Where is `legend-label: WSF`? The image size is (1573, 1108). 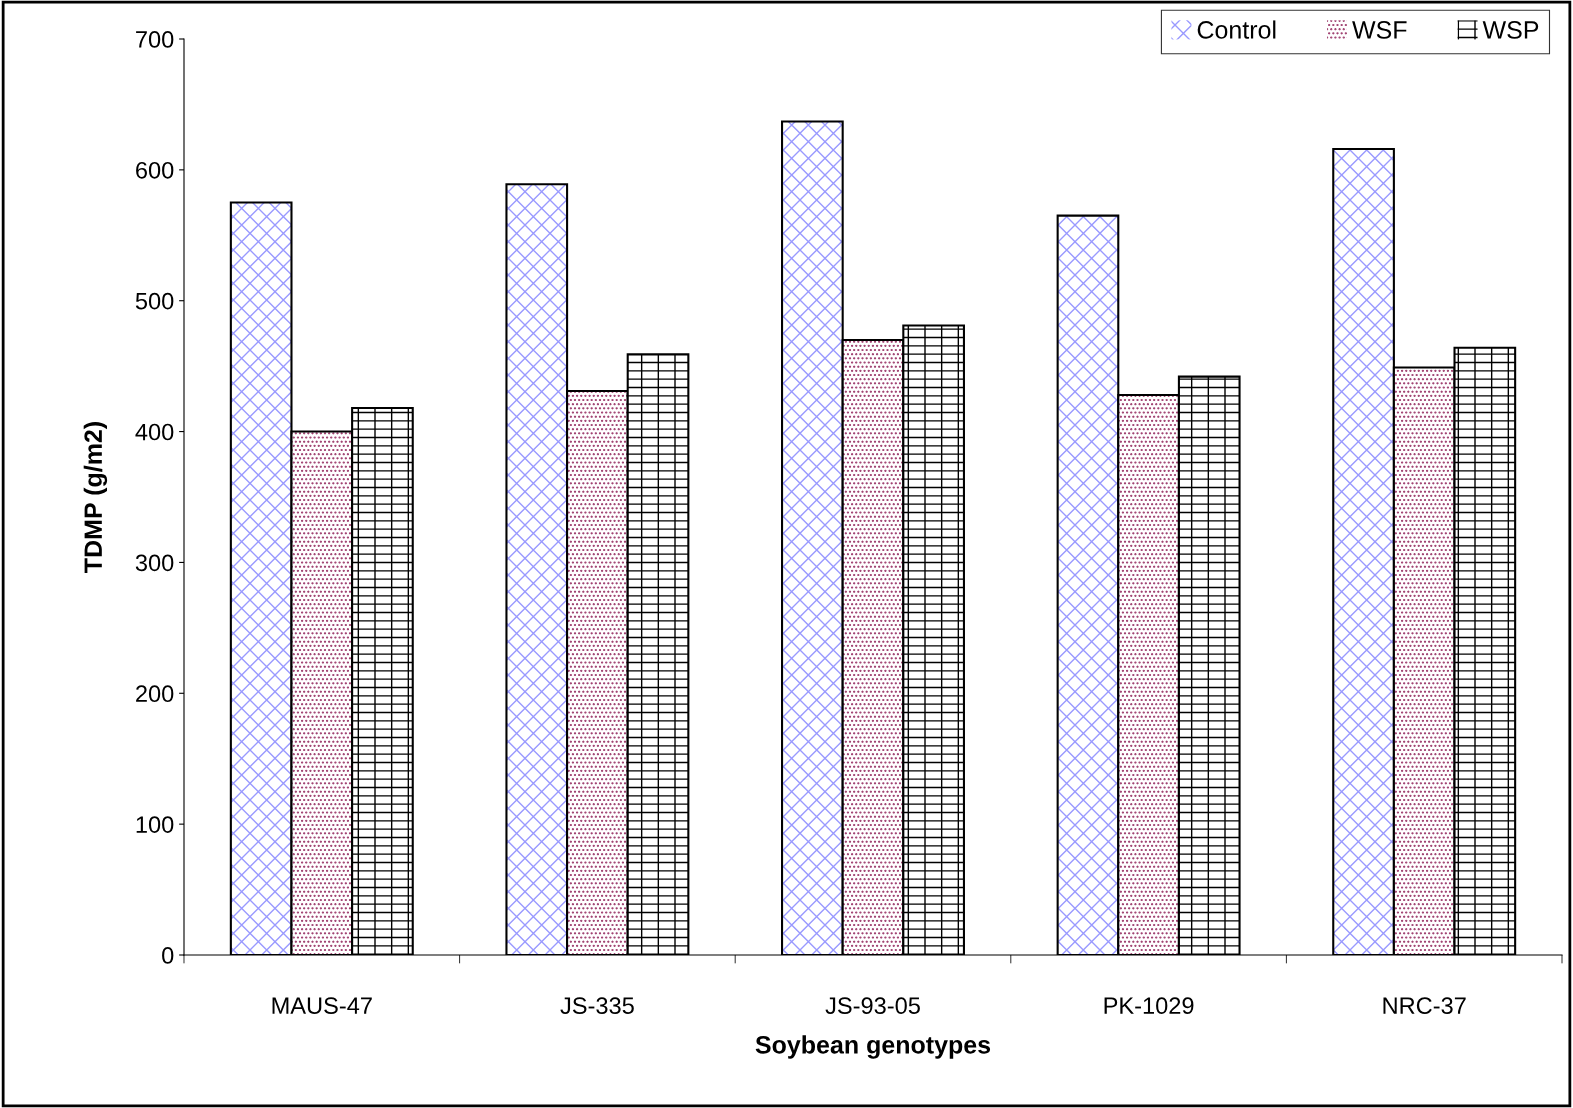
legend-label: WSF is located at coordinates (1379, 30).